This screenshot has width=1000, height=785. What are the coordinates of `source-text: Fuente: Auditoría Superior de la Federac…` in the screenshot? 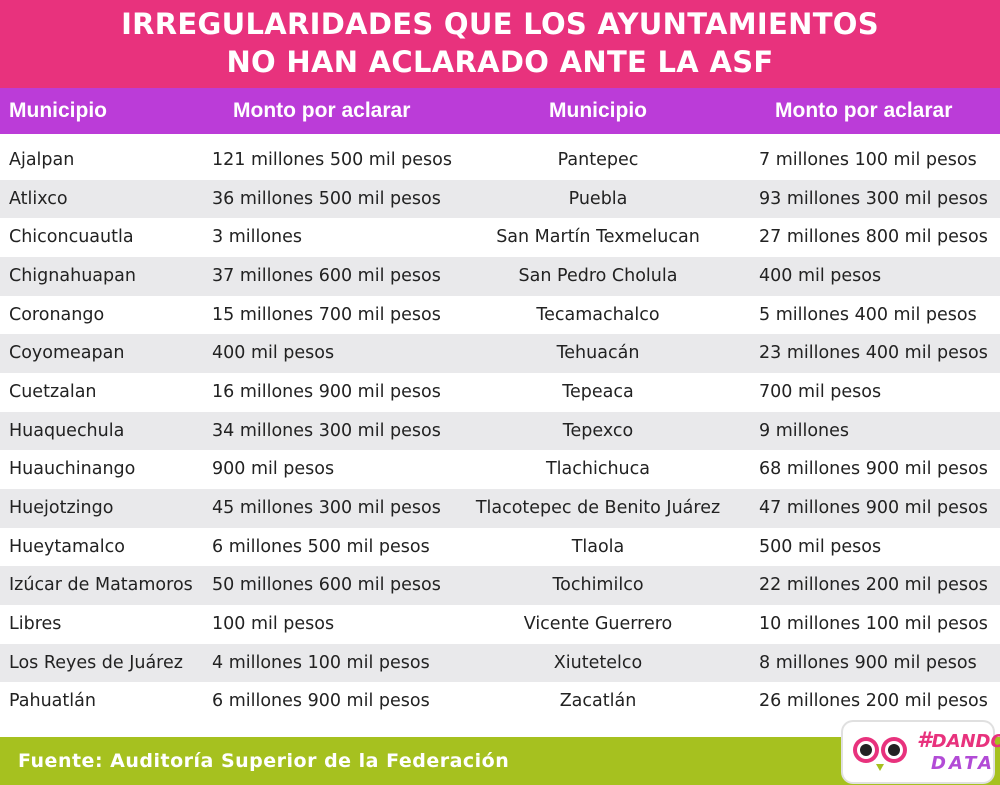 It's located at (264, 761).